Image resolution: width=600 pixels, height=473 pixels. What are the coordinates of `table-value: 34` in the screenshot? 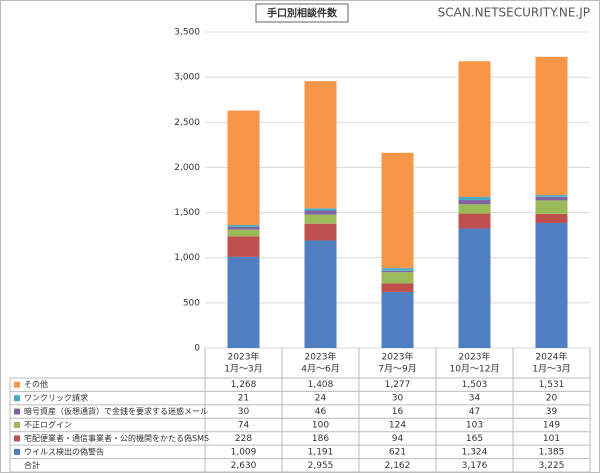 It's located at (475, 399).